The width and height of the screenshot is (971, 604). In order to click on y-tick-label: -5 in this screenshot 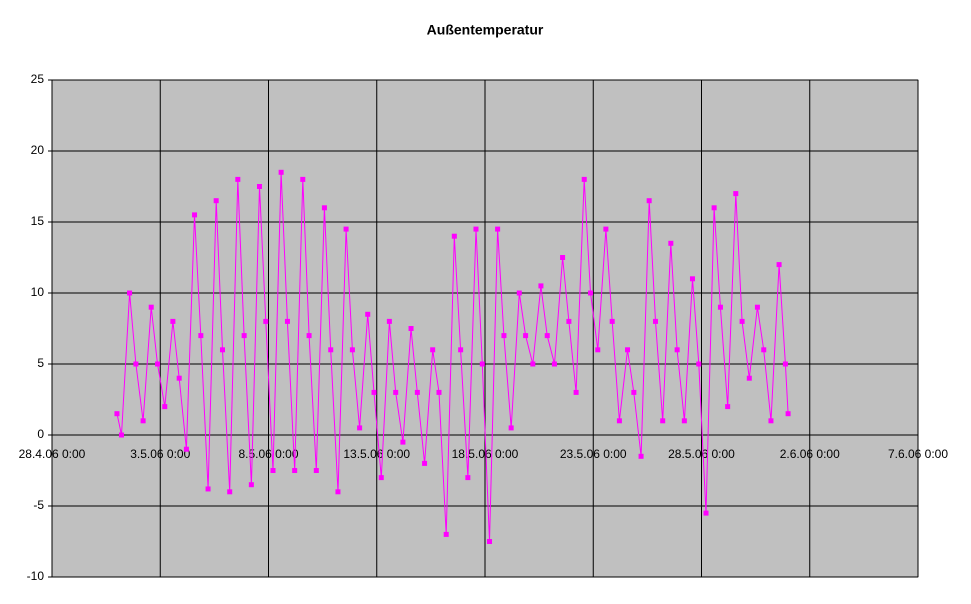, I will do `click(38, 505)`.